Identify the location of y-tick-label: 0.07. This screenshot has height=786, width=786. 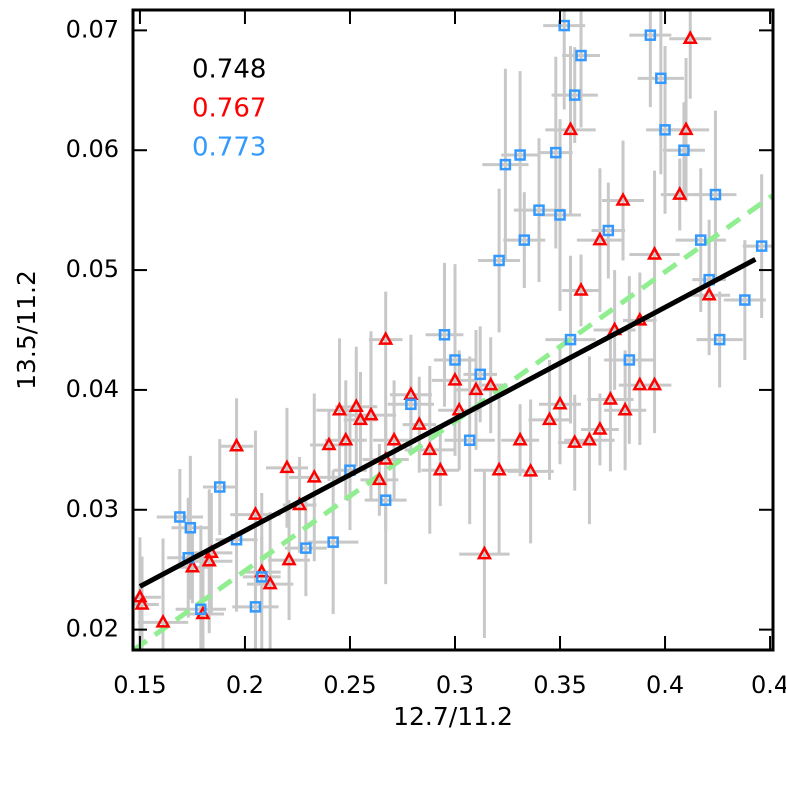
(92, 29).